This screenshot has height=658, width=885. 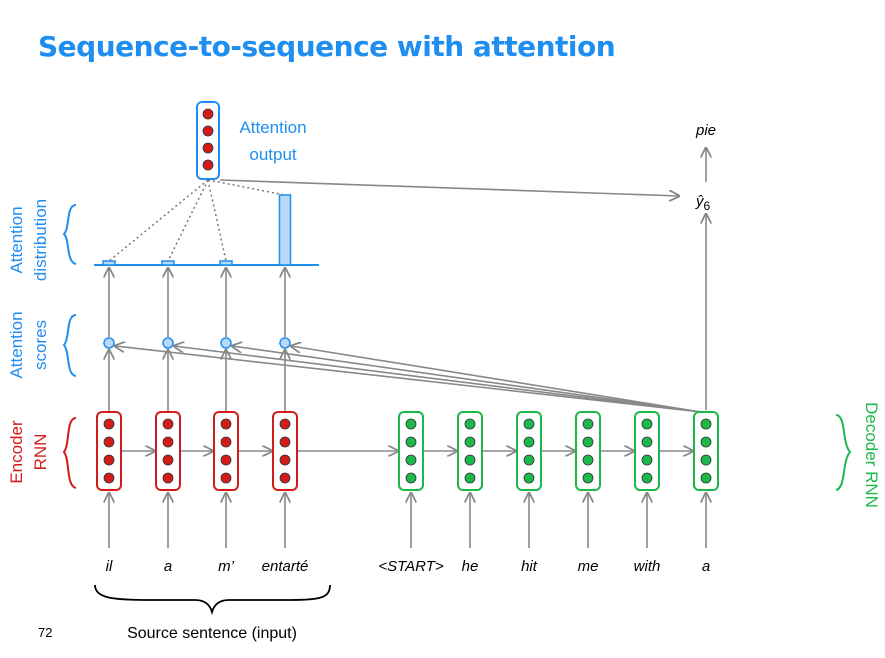 What do you see at coordinates (470, 566) in the screenshot?
I see `target-word-2: he` at bounding box center [470, 566].